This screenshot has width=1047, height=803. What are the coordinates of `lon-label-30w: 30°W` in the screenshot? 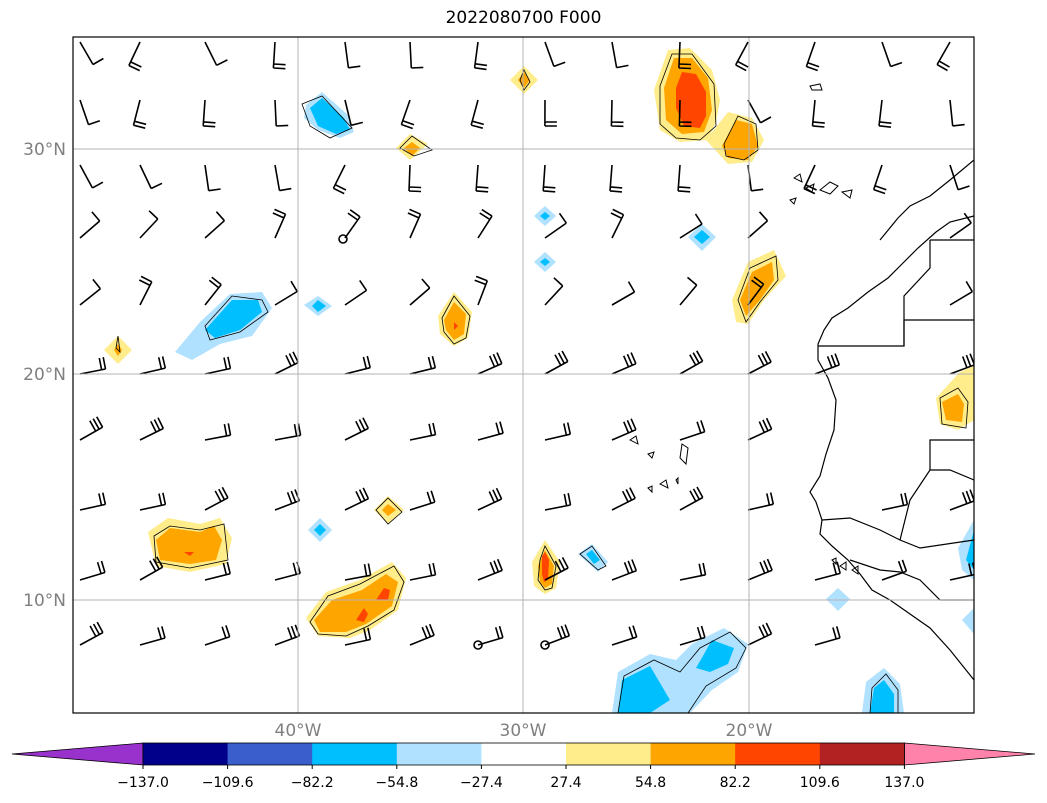 It's located at (523, 731).